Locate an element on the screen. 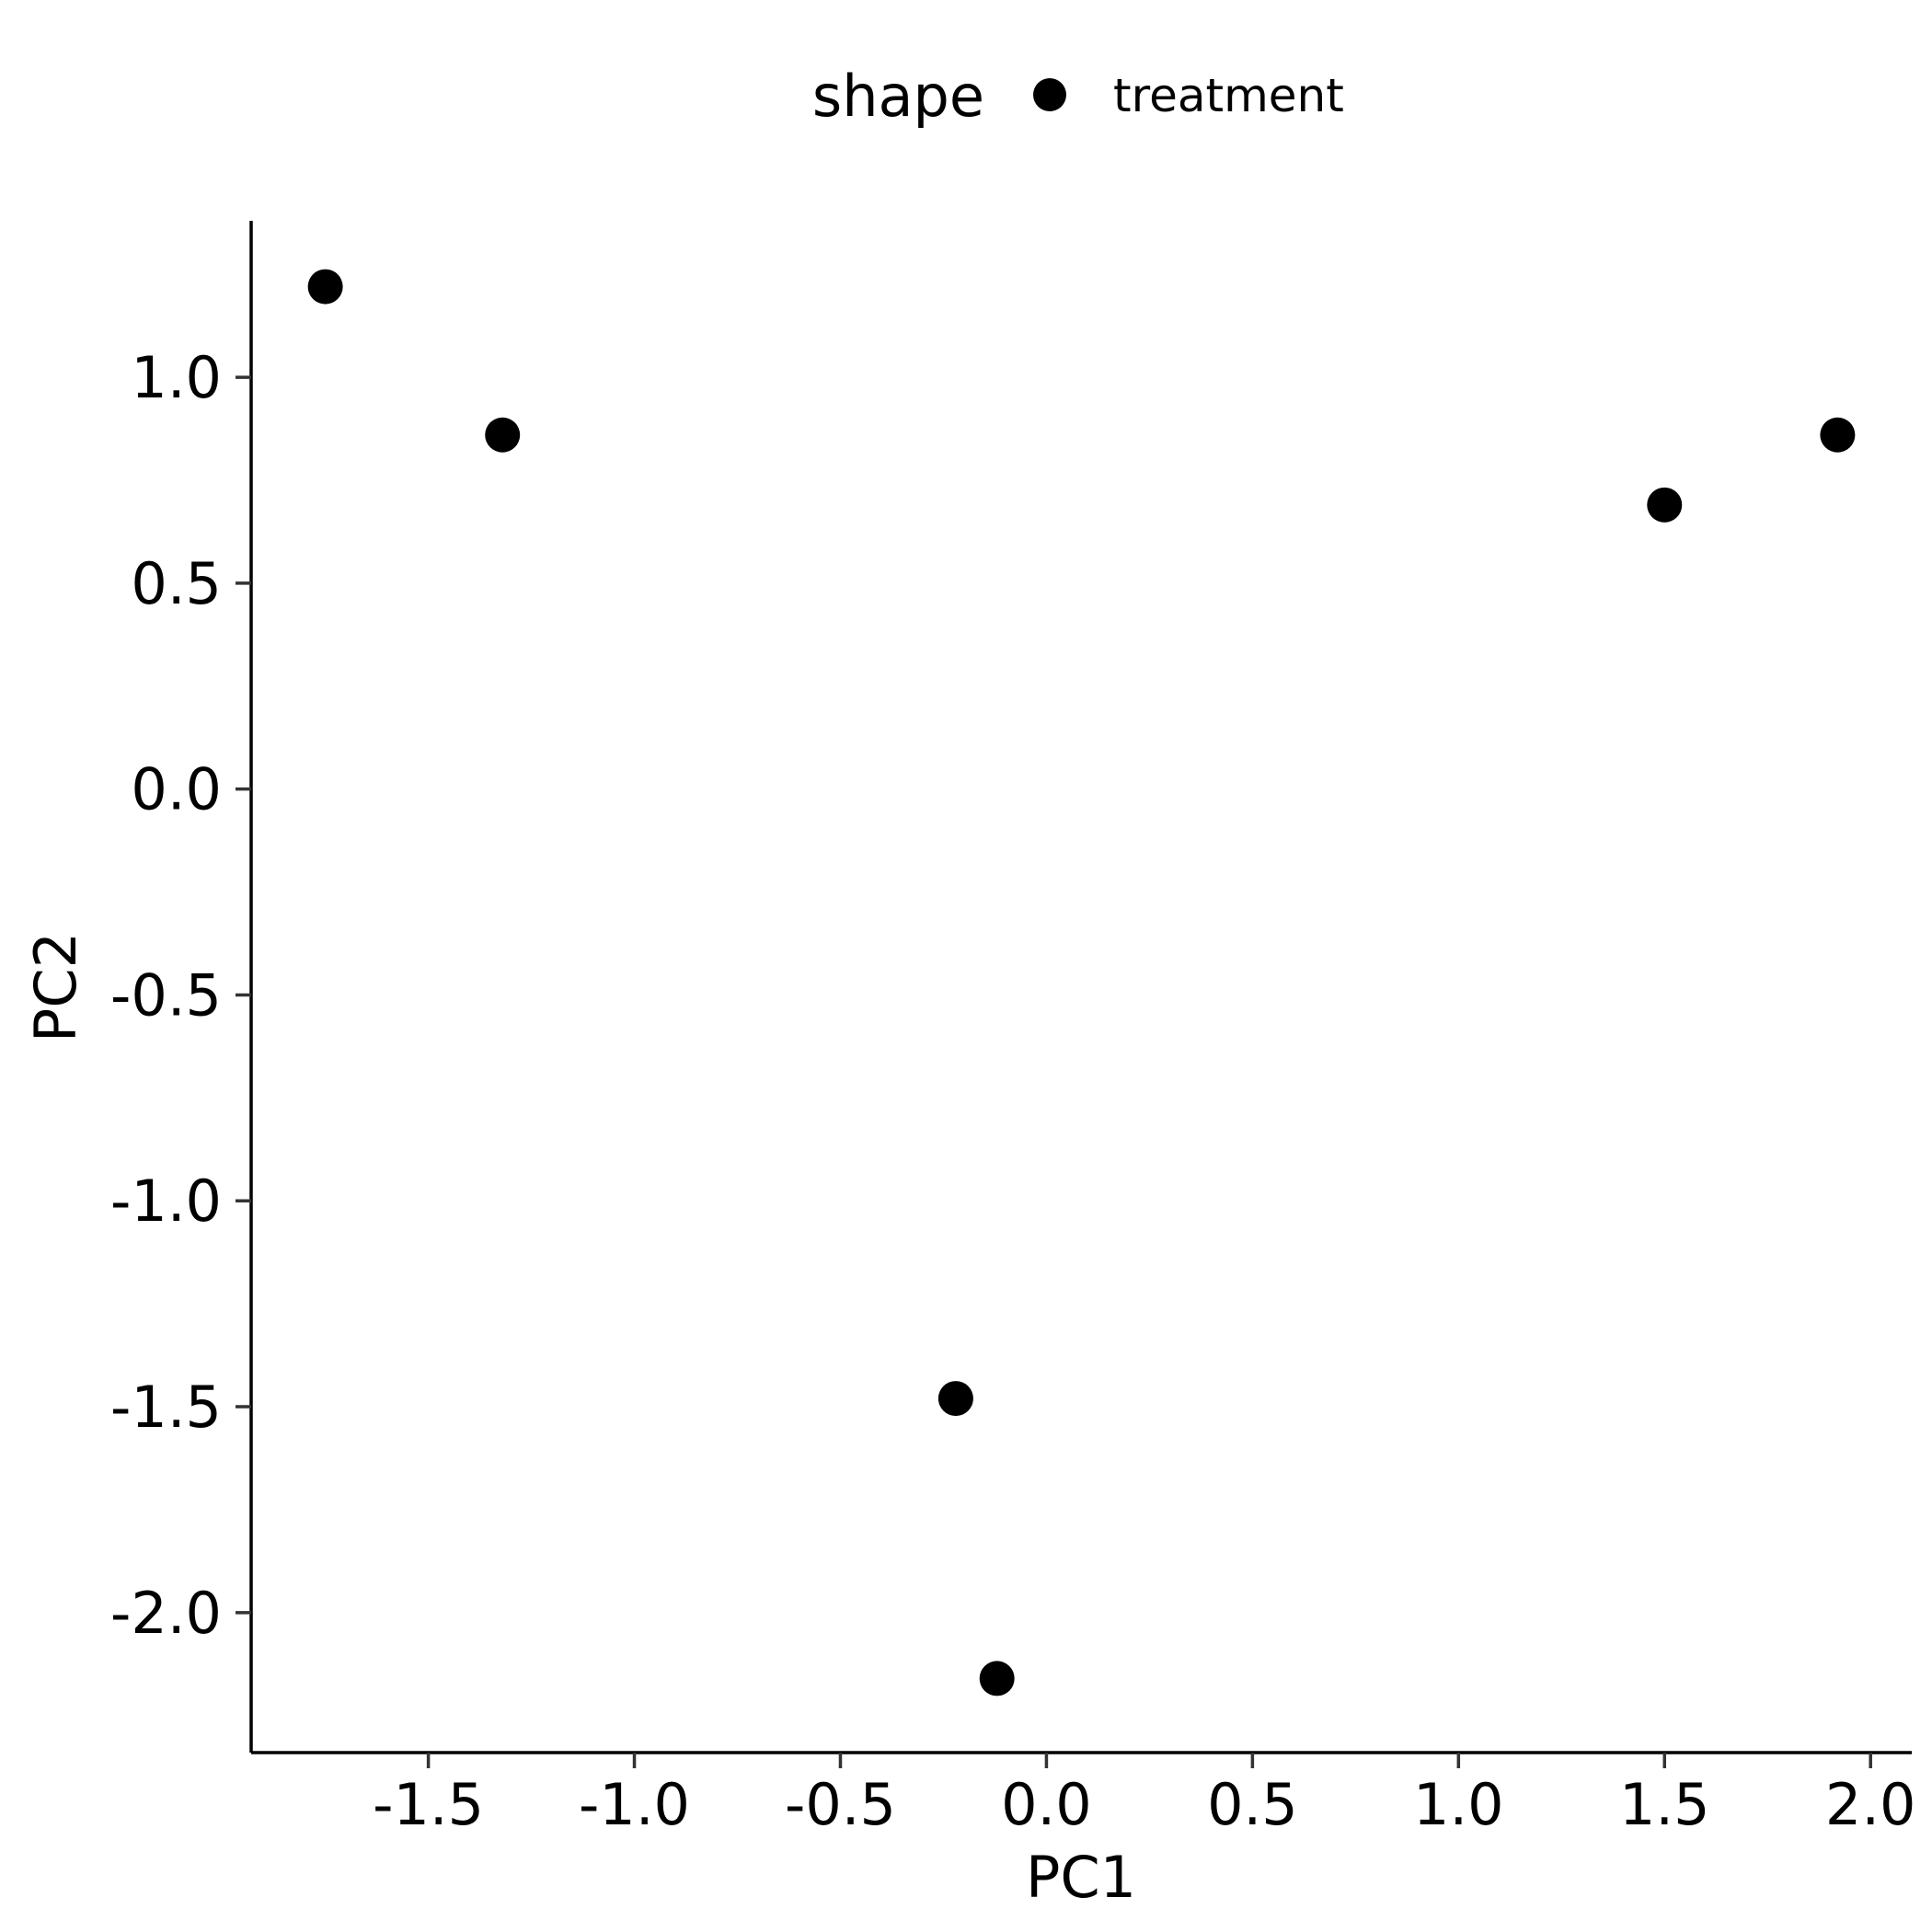 The image size is (1932, 1932). y-tick-label: -1.5 is located at coordinates (166, 1407).